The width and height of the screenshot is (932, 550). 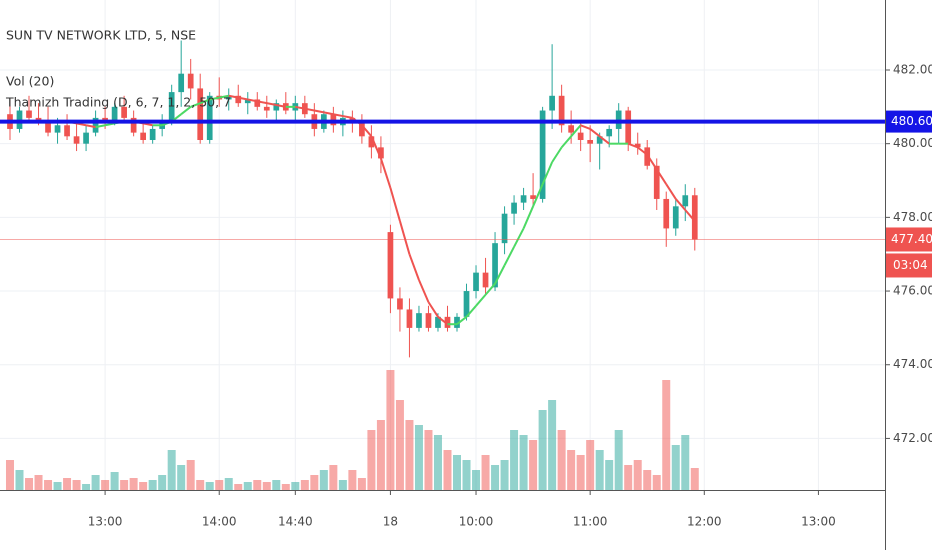 I want to click on indicator-legend: Thamizh Trading (D, 6, 7, 1, 2, 50, 7, so click(x=118, y=102).